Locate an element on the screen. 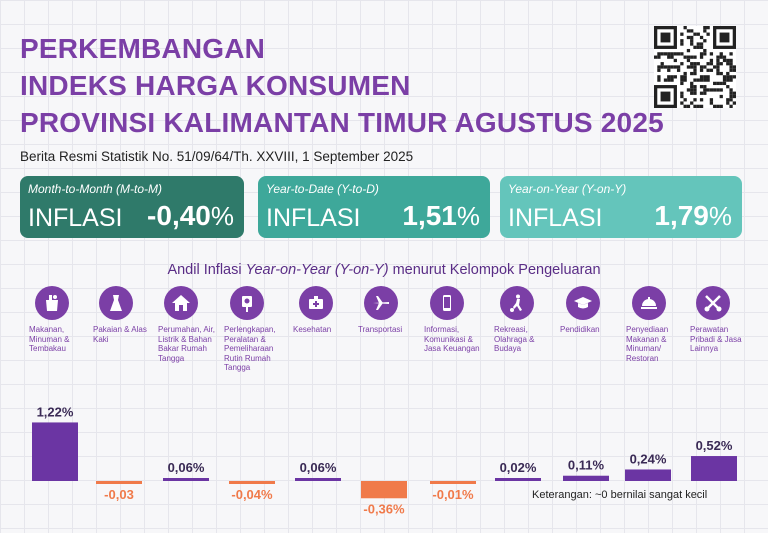 The height and width of the screenshot is (533, 768). title-line-1: PERKEMBANGAN is located at coordinates (143, 48).